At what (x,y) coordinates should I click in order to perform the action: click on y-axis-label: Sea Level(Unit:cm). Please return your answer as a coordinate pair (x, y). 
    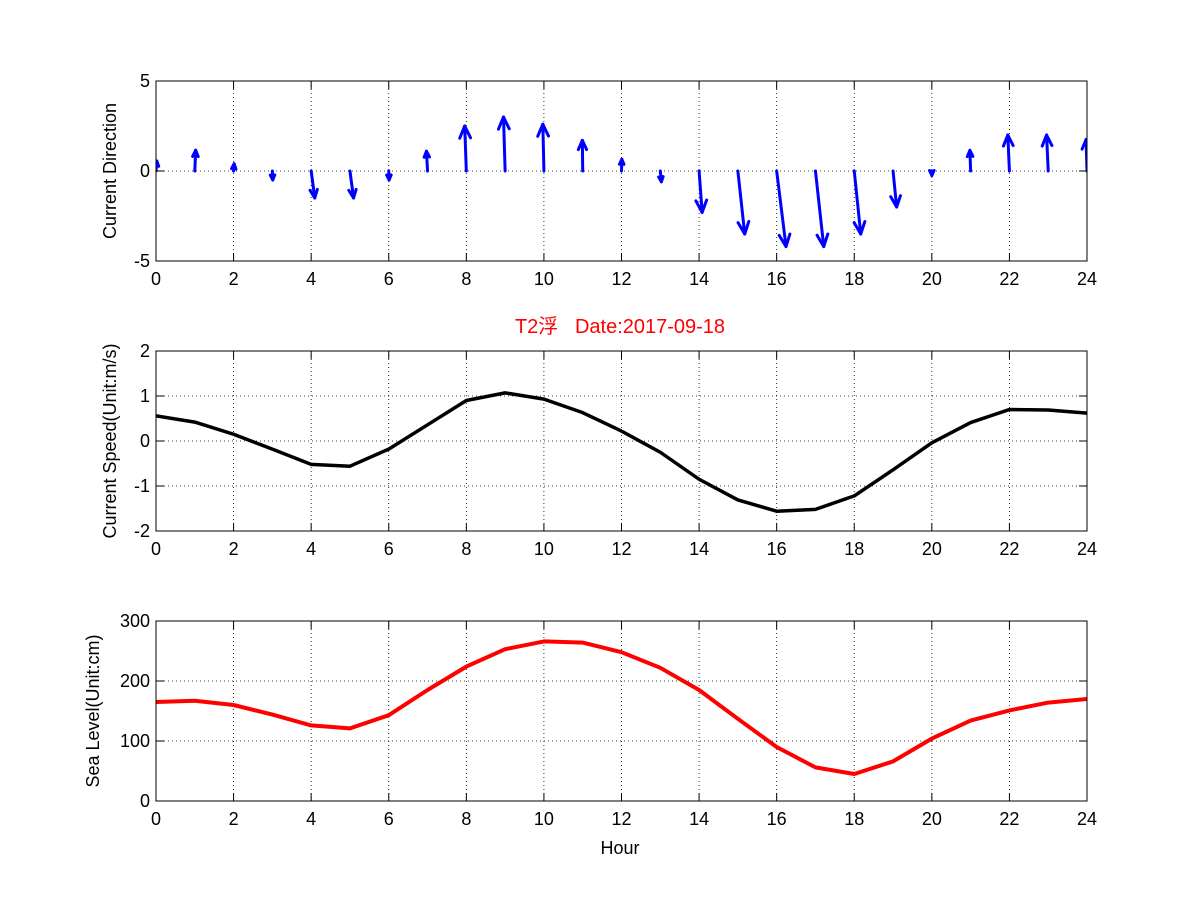
    Looking at the image, I should click on (93, 710).